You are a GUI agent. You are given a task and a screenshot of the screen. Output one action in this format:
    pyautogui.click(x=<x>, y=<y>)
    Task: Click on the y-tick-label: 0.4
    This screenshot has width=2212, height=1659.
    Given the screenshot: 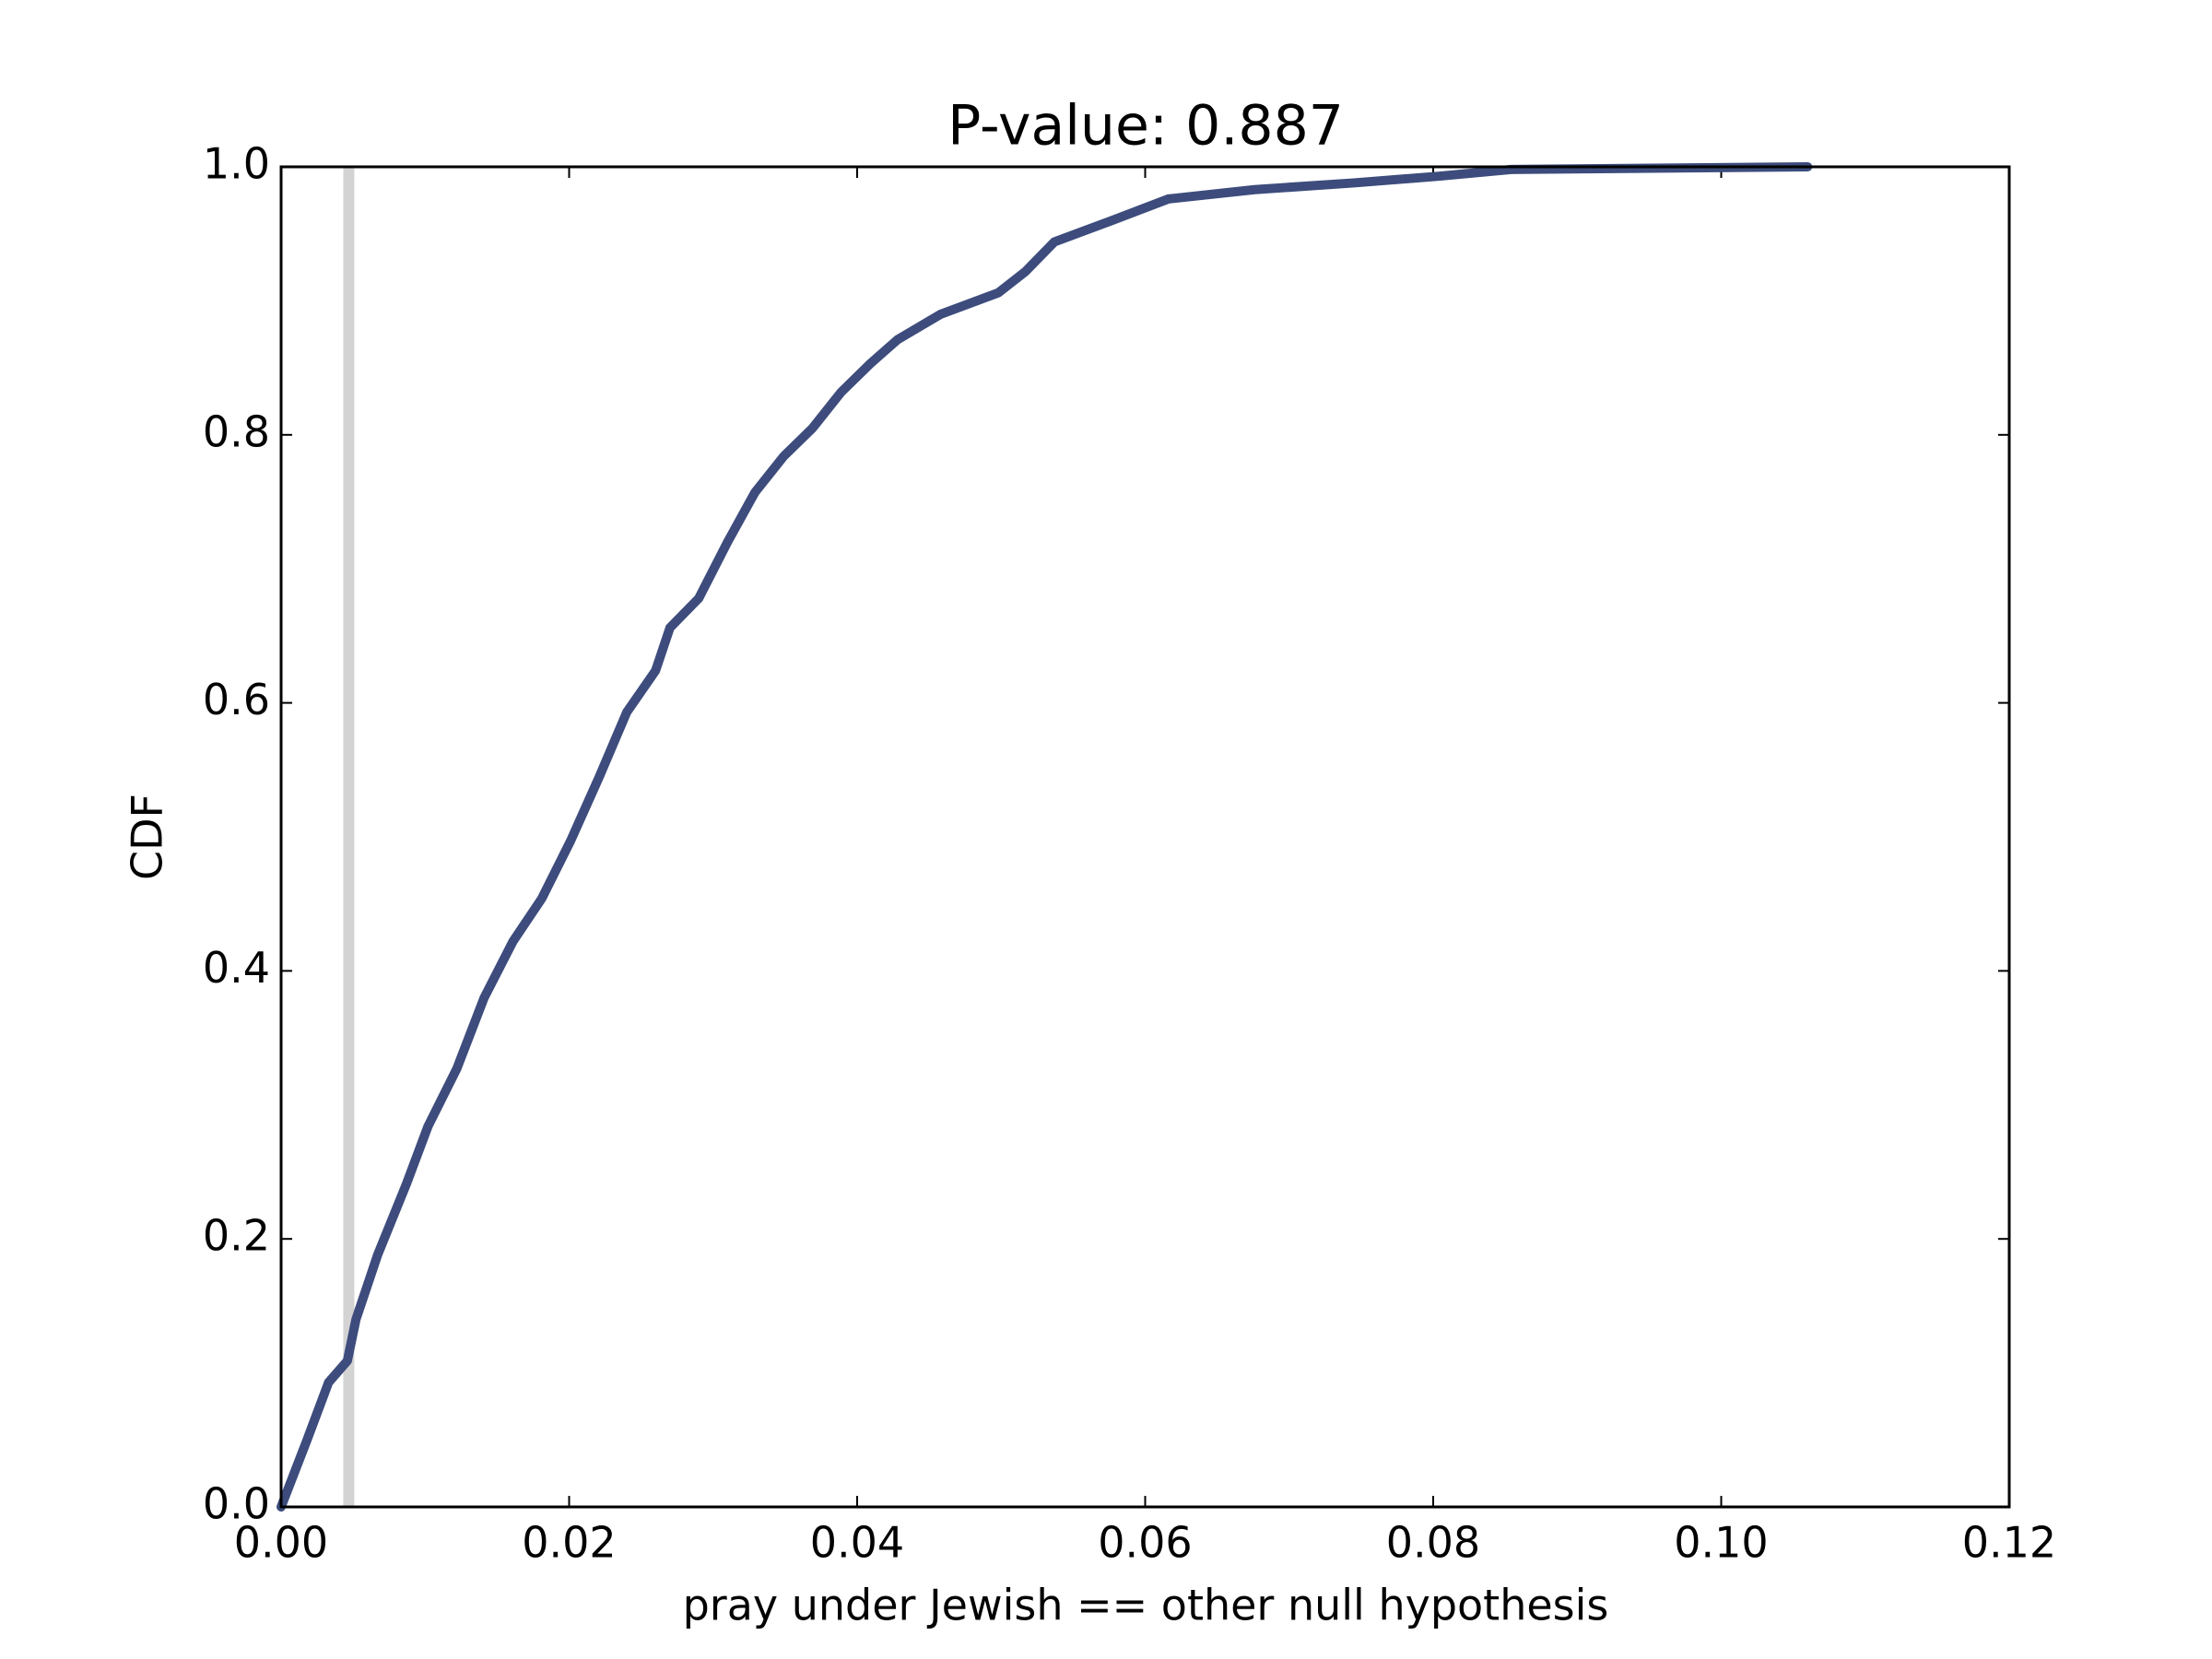 What is the action you would take?
    pyautogui.click(x=236, y=968)
    